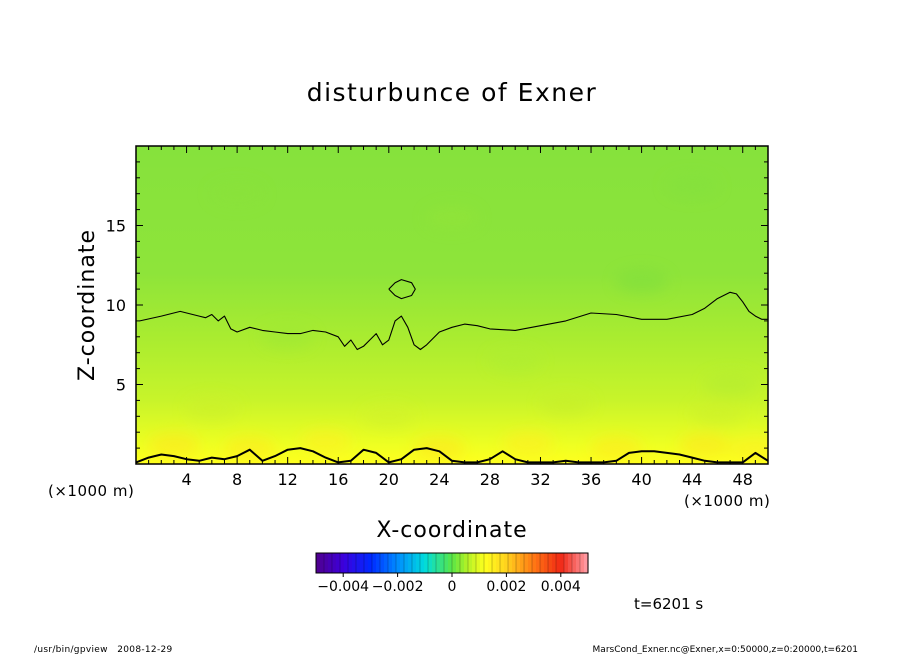 The width and height of the screenshot is (904, 654). What do you see at coordinates (449, 584) in the screenshot?
I see `colorbar-ticks: −0.004 −0.002 0 0.002 0.004` at bounding box center [449, 584].